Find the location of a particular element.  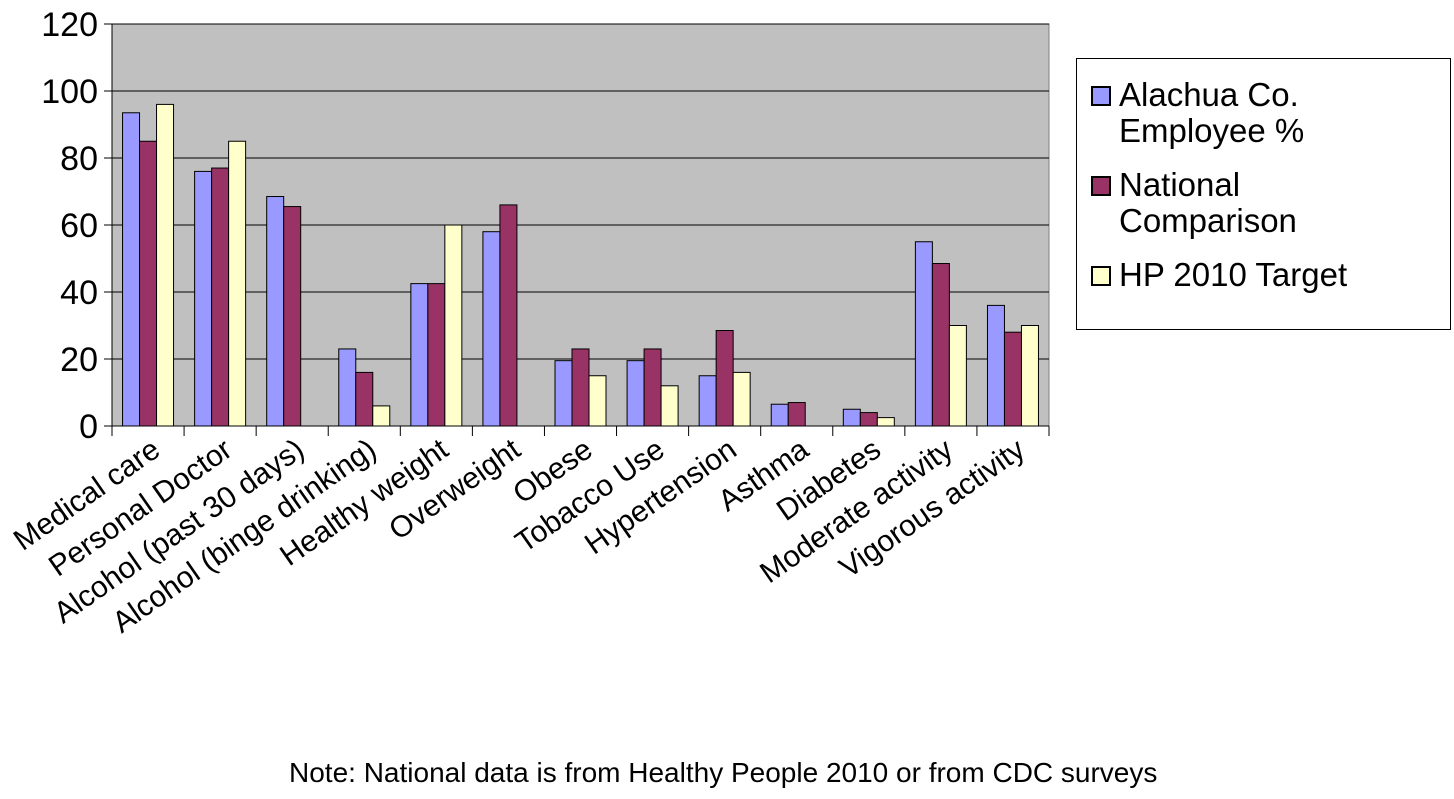

y-tick-labels: 0 20 40 60 80 100 120 is located at coordinates (69, 226).